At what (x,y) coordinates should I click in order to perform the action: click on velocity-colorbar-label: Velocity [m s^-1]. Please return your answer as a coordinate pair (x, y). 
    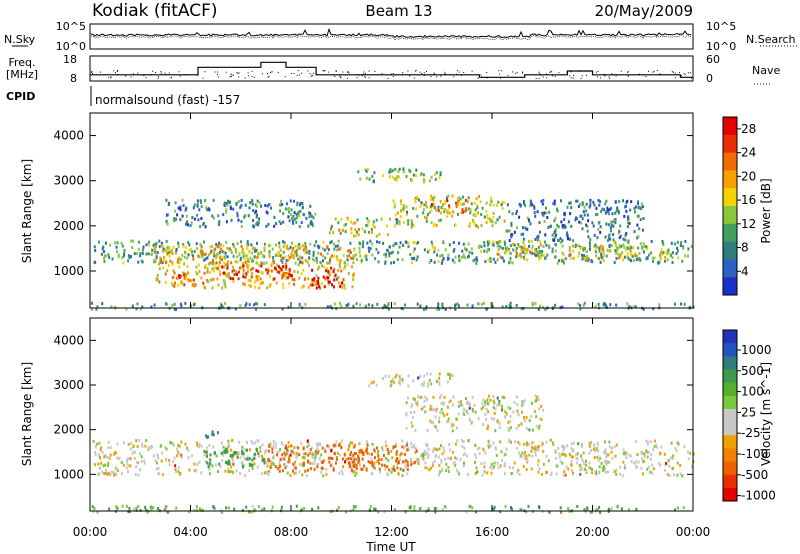
    Looking at the image, I should click on (766, 414).